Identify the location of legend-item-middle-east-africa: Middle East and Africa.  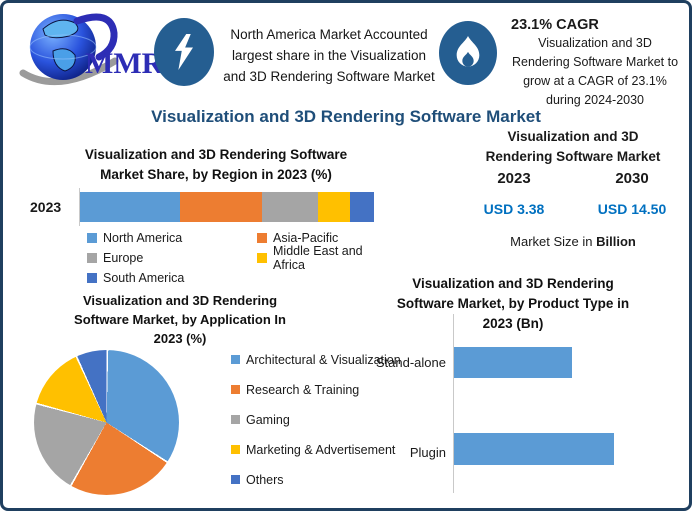
(324, 258).